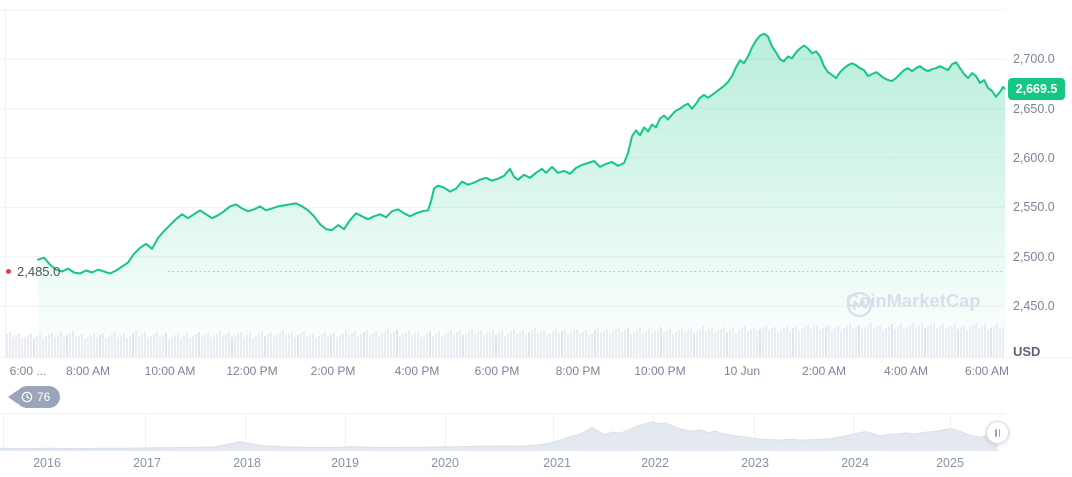  Describe the element at coordinates (27, 397) in the screenshot. I see `clock-icon` at that location.